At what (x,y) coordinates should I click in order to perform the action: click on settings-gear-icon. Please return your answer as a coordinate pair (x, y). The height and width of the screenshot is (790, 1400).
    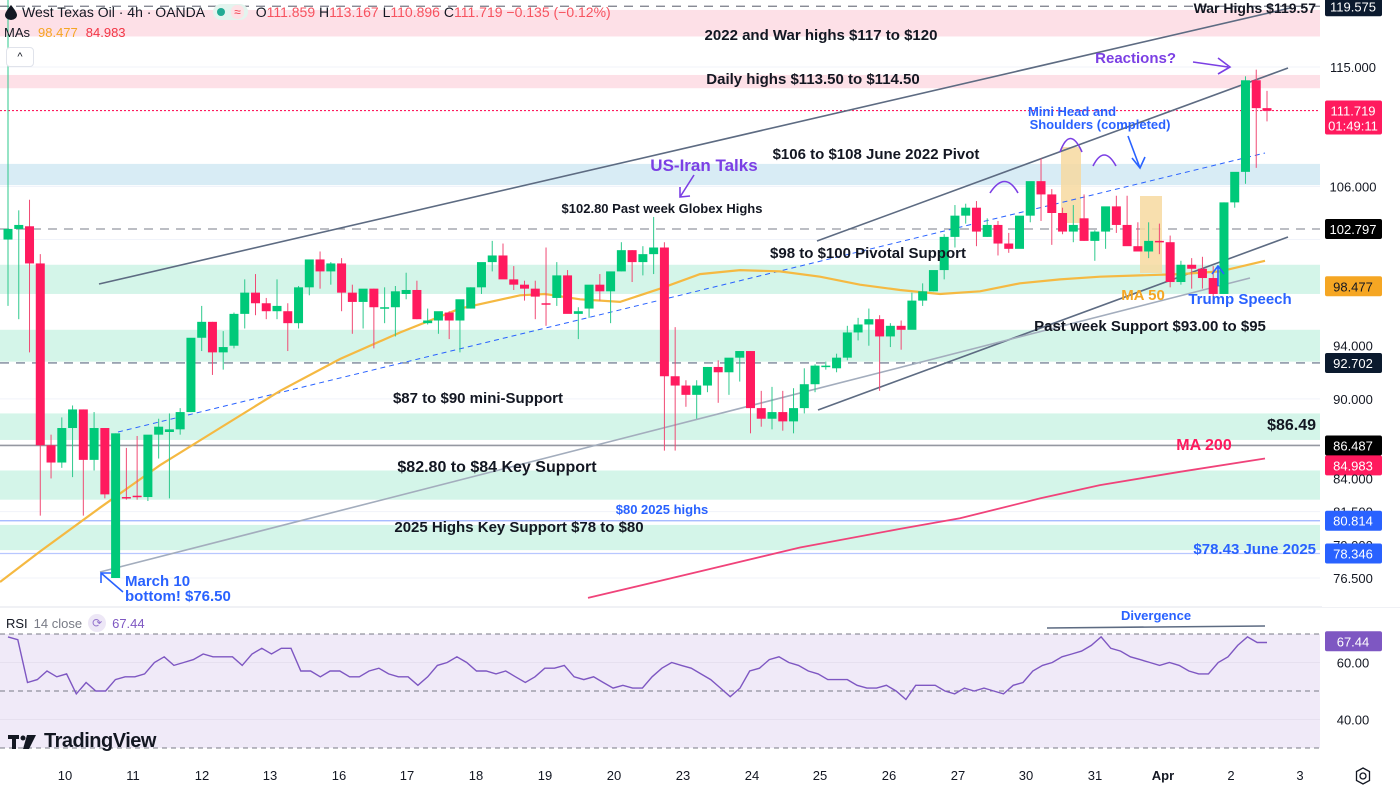
    Looking at the image, I should click on (1363, 776).